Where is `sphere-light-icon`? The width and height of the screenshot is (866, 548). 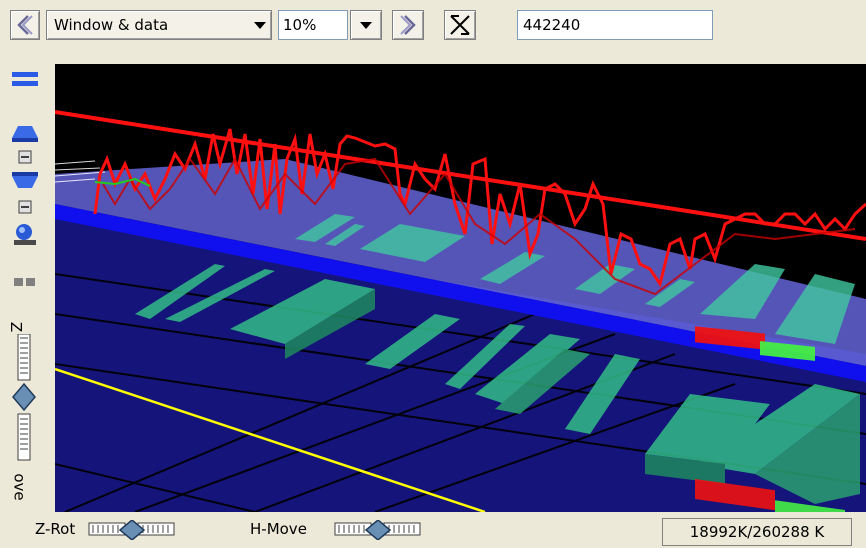
sphere-light-icon is located at coordinates (25, 234).